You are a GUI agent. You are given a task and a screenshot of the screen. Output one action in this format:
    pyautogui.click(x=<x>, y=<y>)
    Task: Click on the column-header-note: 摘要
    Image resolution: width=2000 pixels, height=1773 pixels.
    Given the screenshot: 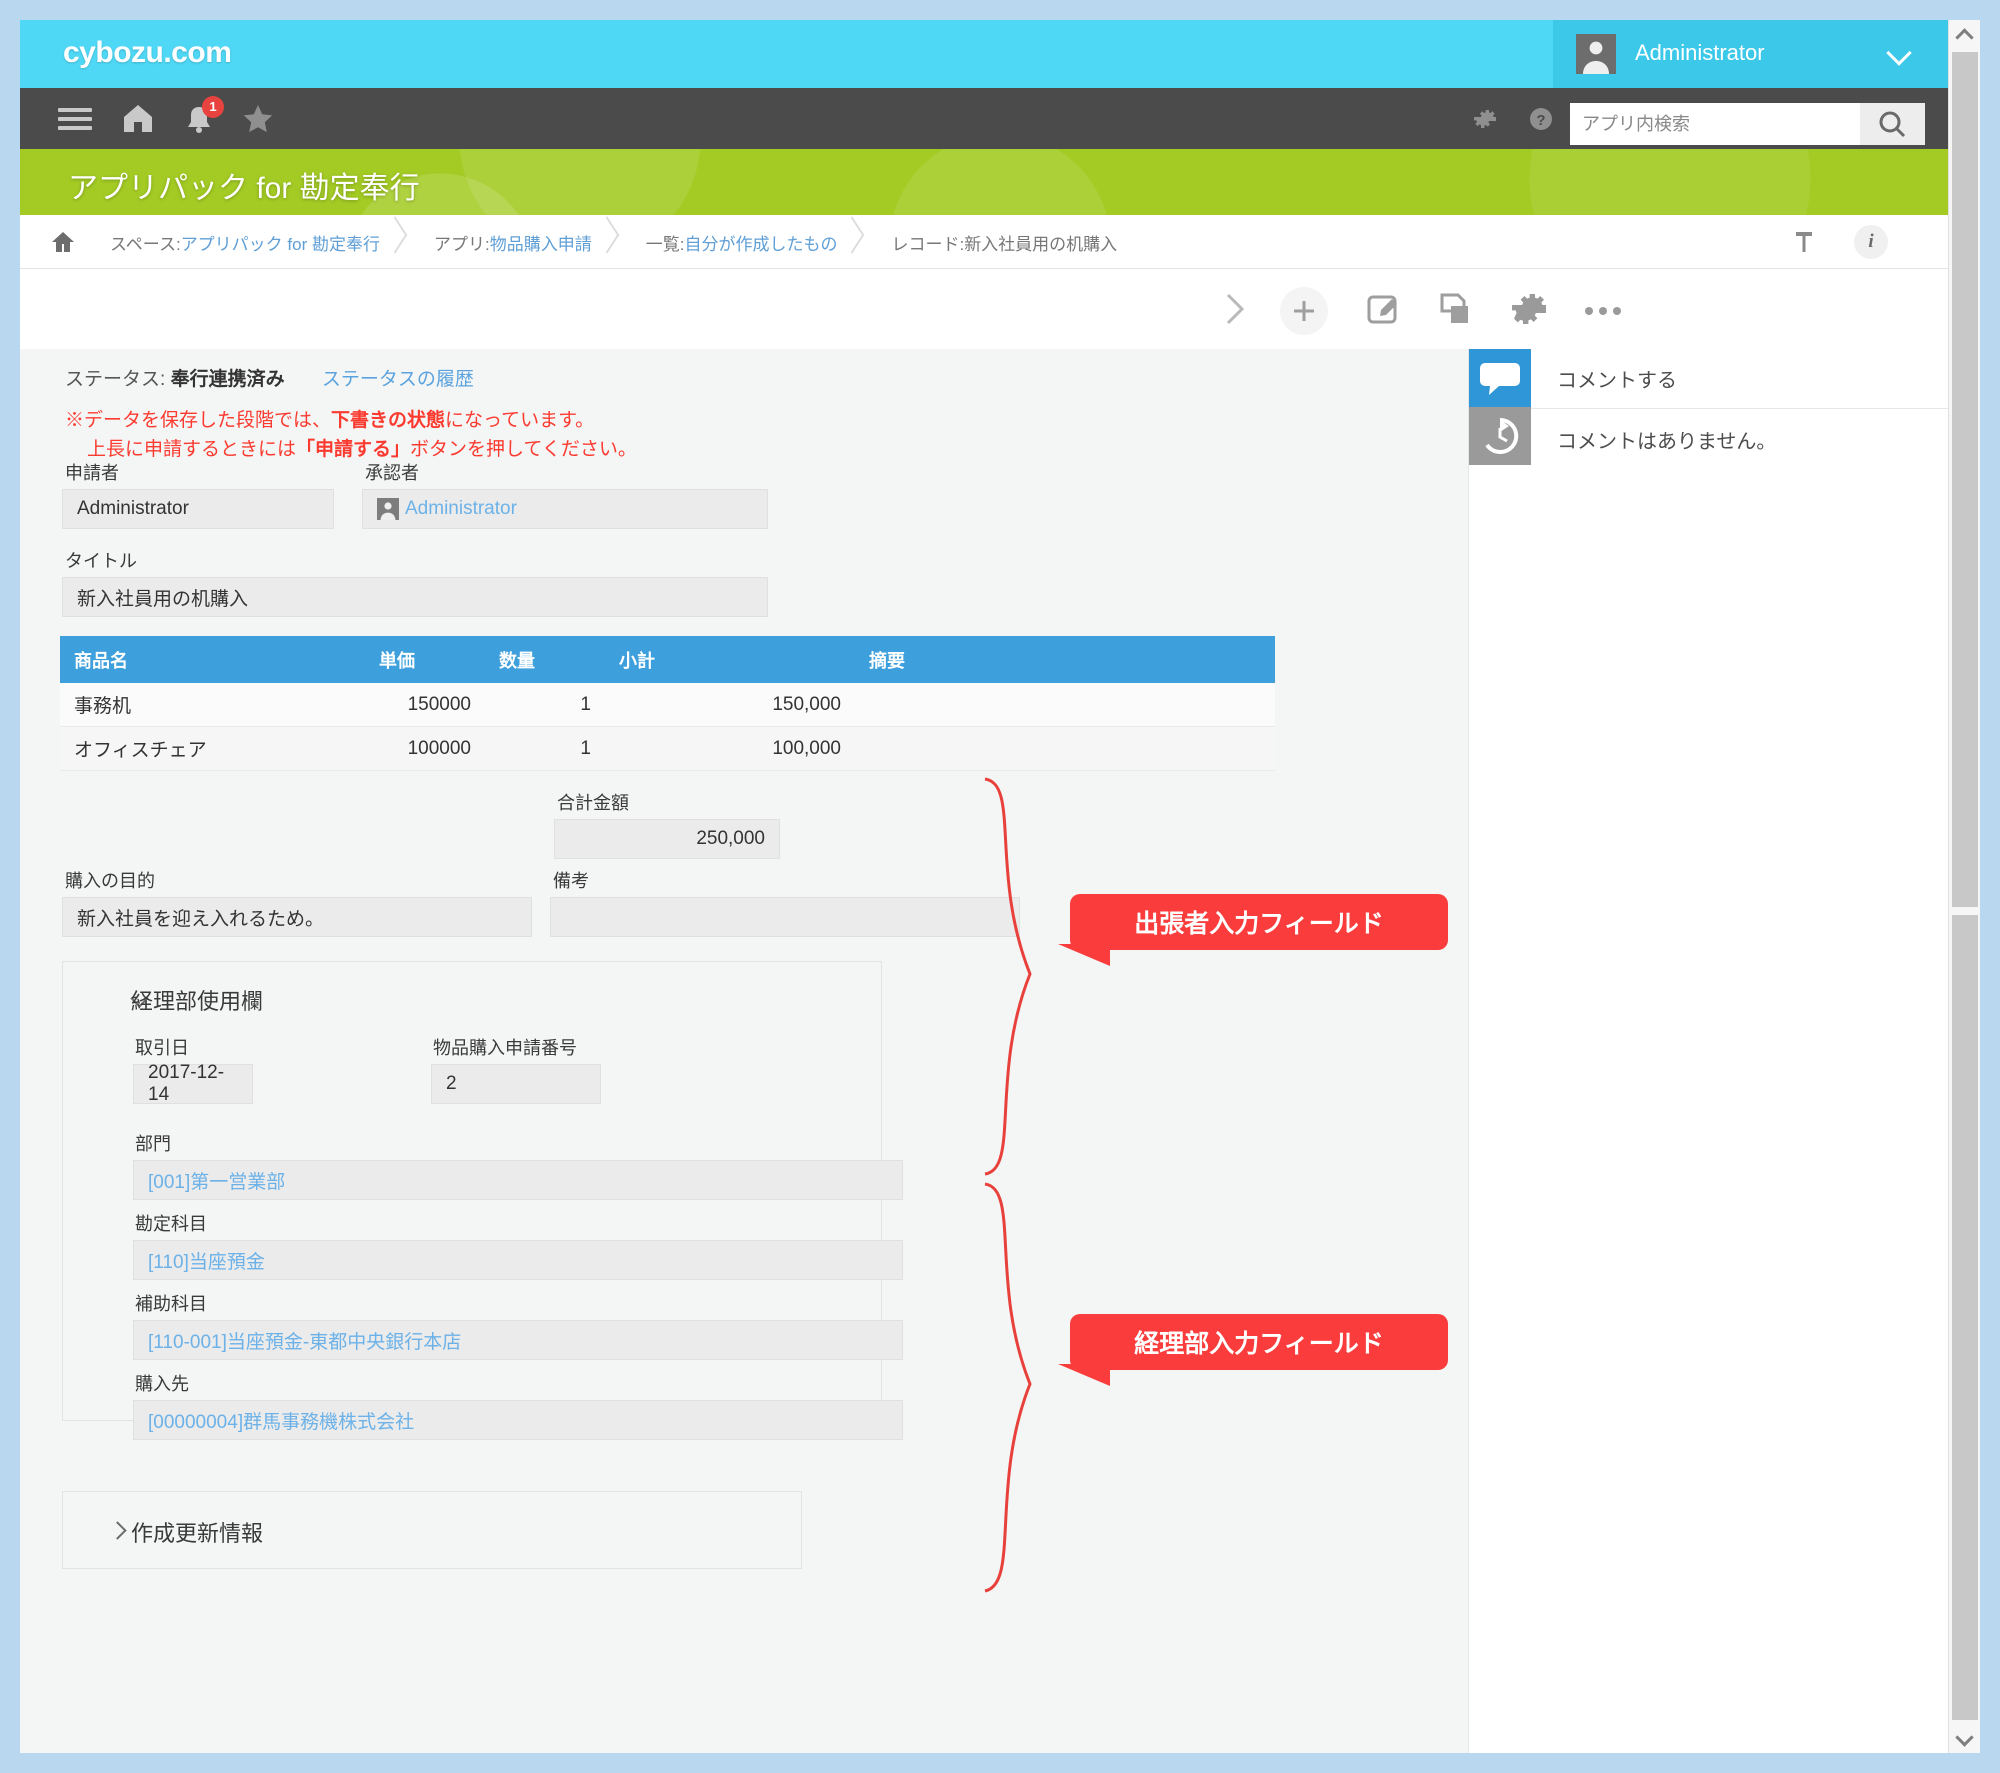 What is the action you would take?
    pyautogui.click(x=1065, y=659)
    